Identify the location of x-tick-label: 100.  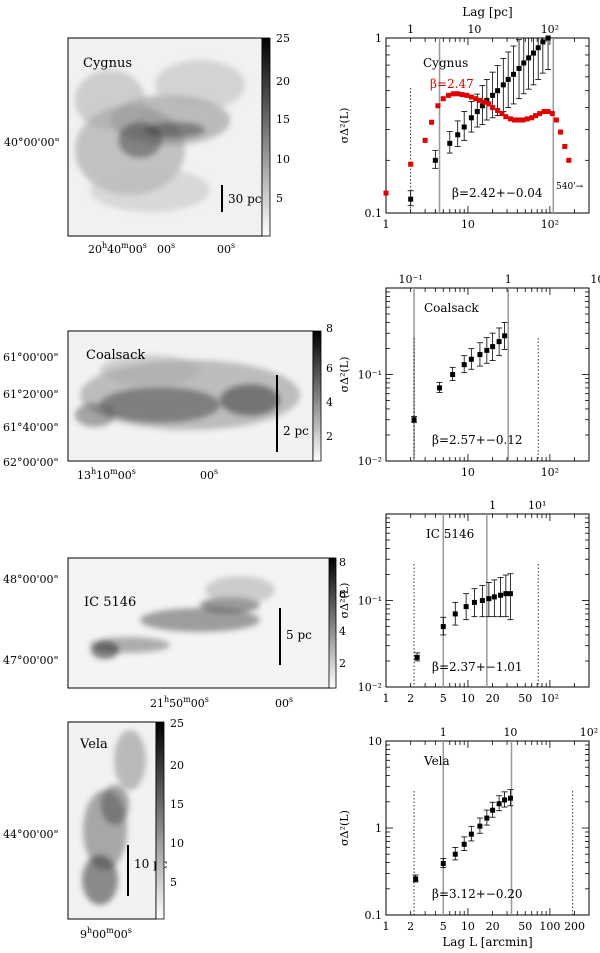
(549, 926).